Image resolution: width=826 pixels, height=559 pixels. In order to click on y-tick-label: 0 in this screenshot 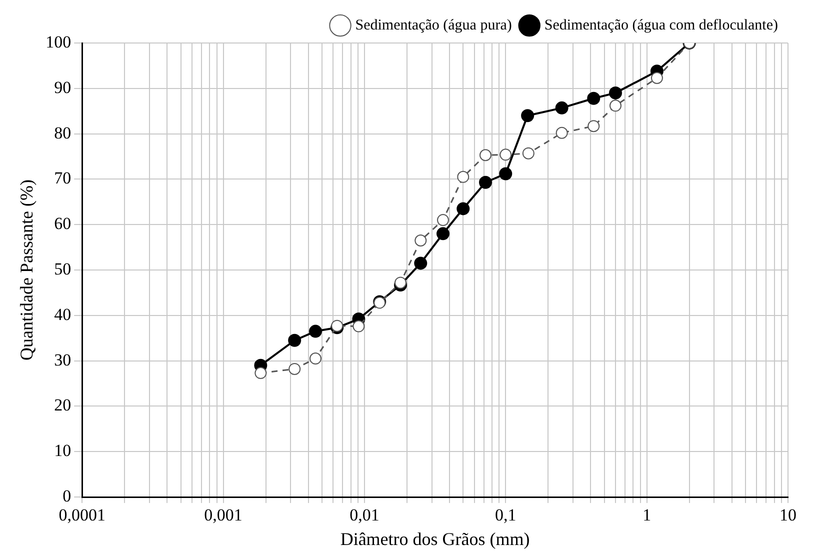, I will do `click(67, 496)`.